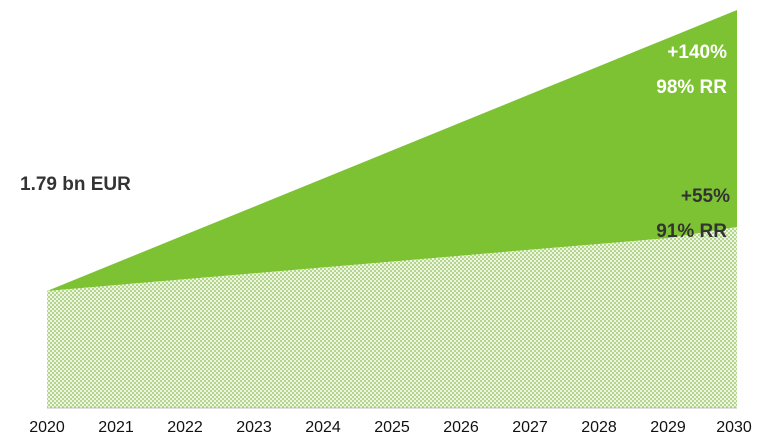 The width and height of the screenshot is (757, 443). Describe the element at coordinates (185, 427) in the screenshot. I see `x-tick-label: 2022` at that location.